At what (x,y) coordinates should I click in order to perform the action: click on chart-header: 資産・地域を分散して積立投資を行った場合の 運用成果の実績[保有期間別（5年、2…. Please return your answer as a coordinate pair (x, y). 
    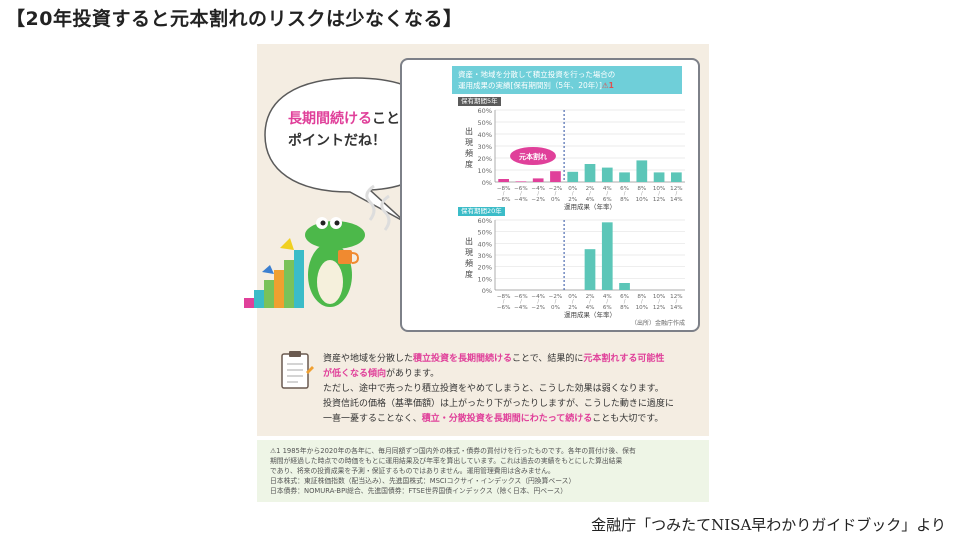
    Looking at the image, I should click on (567, 80).